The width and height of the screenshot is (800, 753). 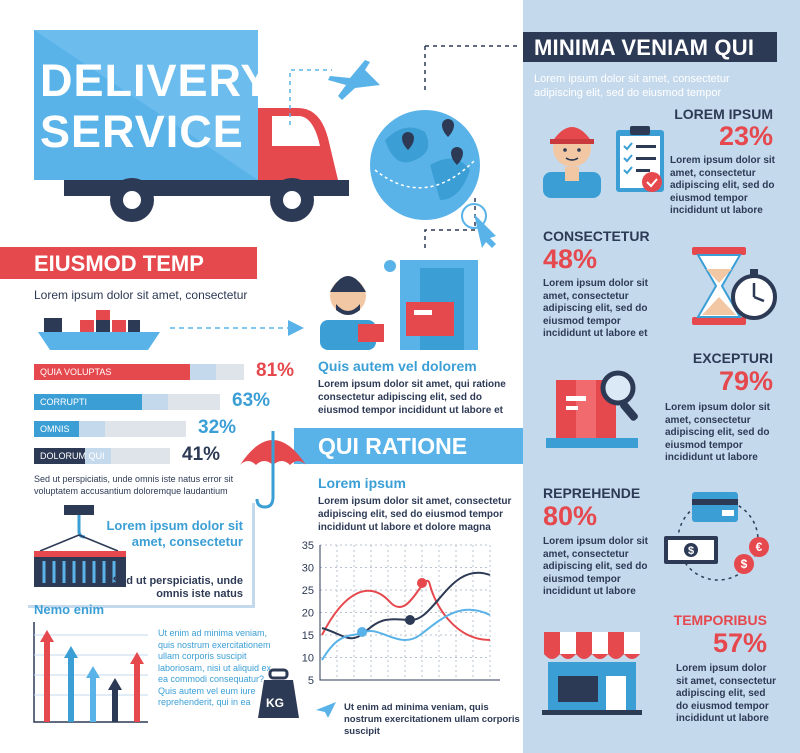 What do you see at coordinates (251, 400) in the screenshot?
I see `bar-percent: 63%` at bounding box center [251, 400].